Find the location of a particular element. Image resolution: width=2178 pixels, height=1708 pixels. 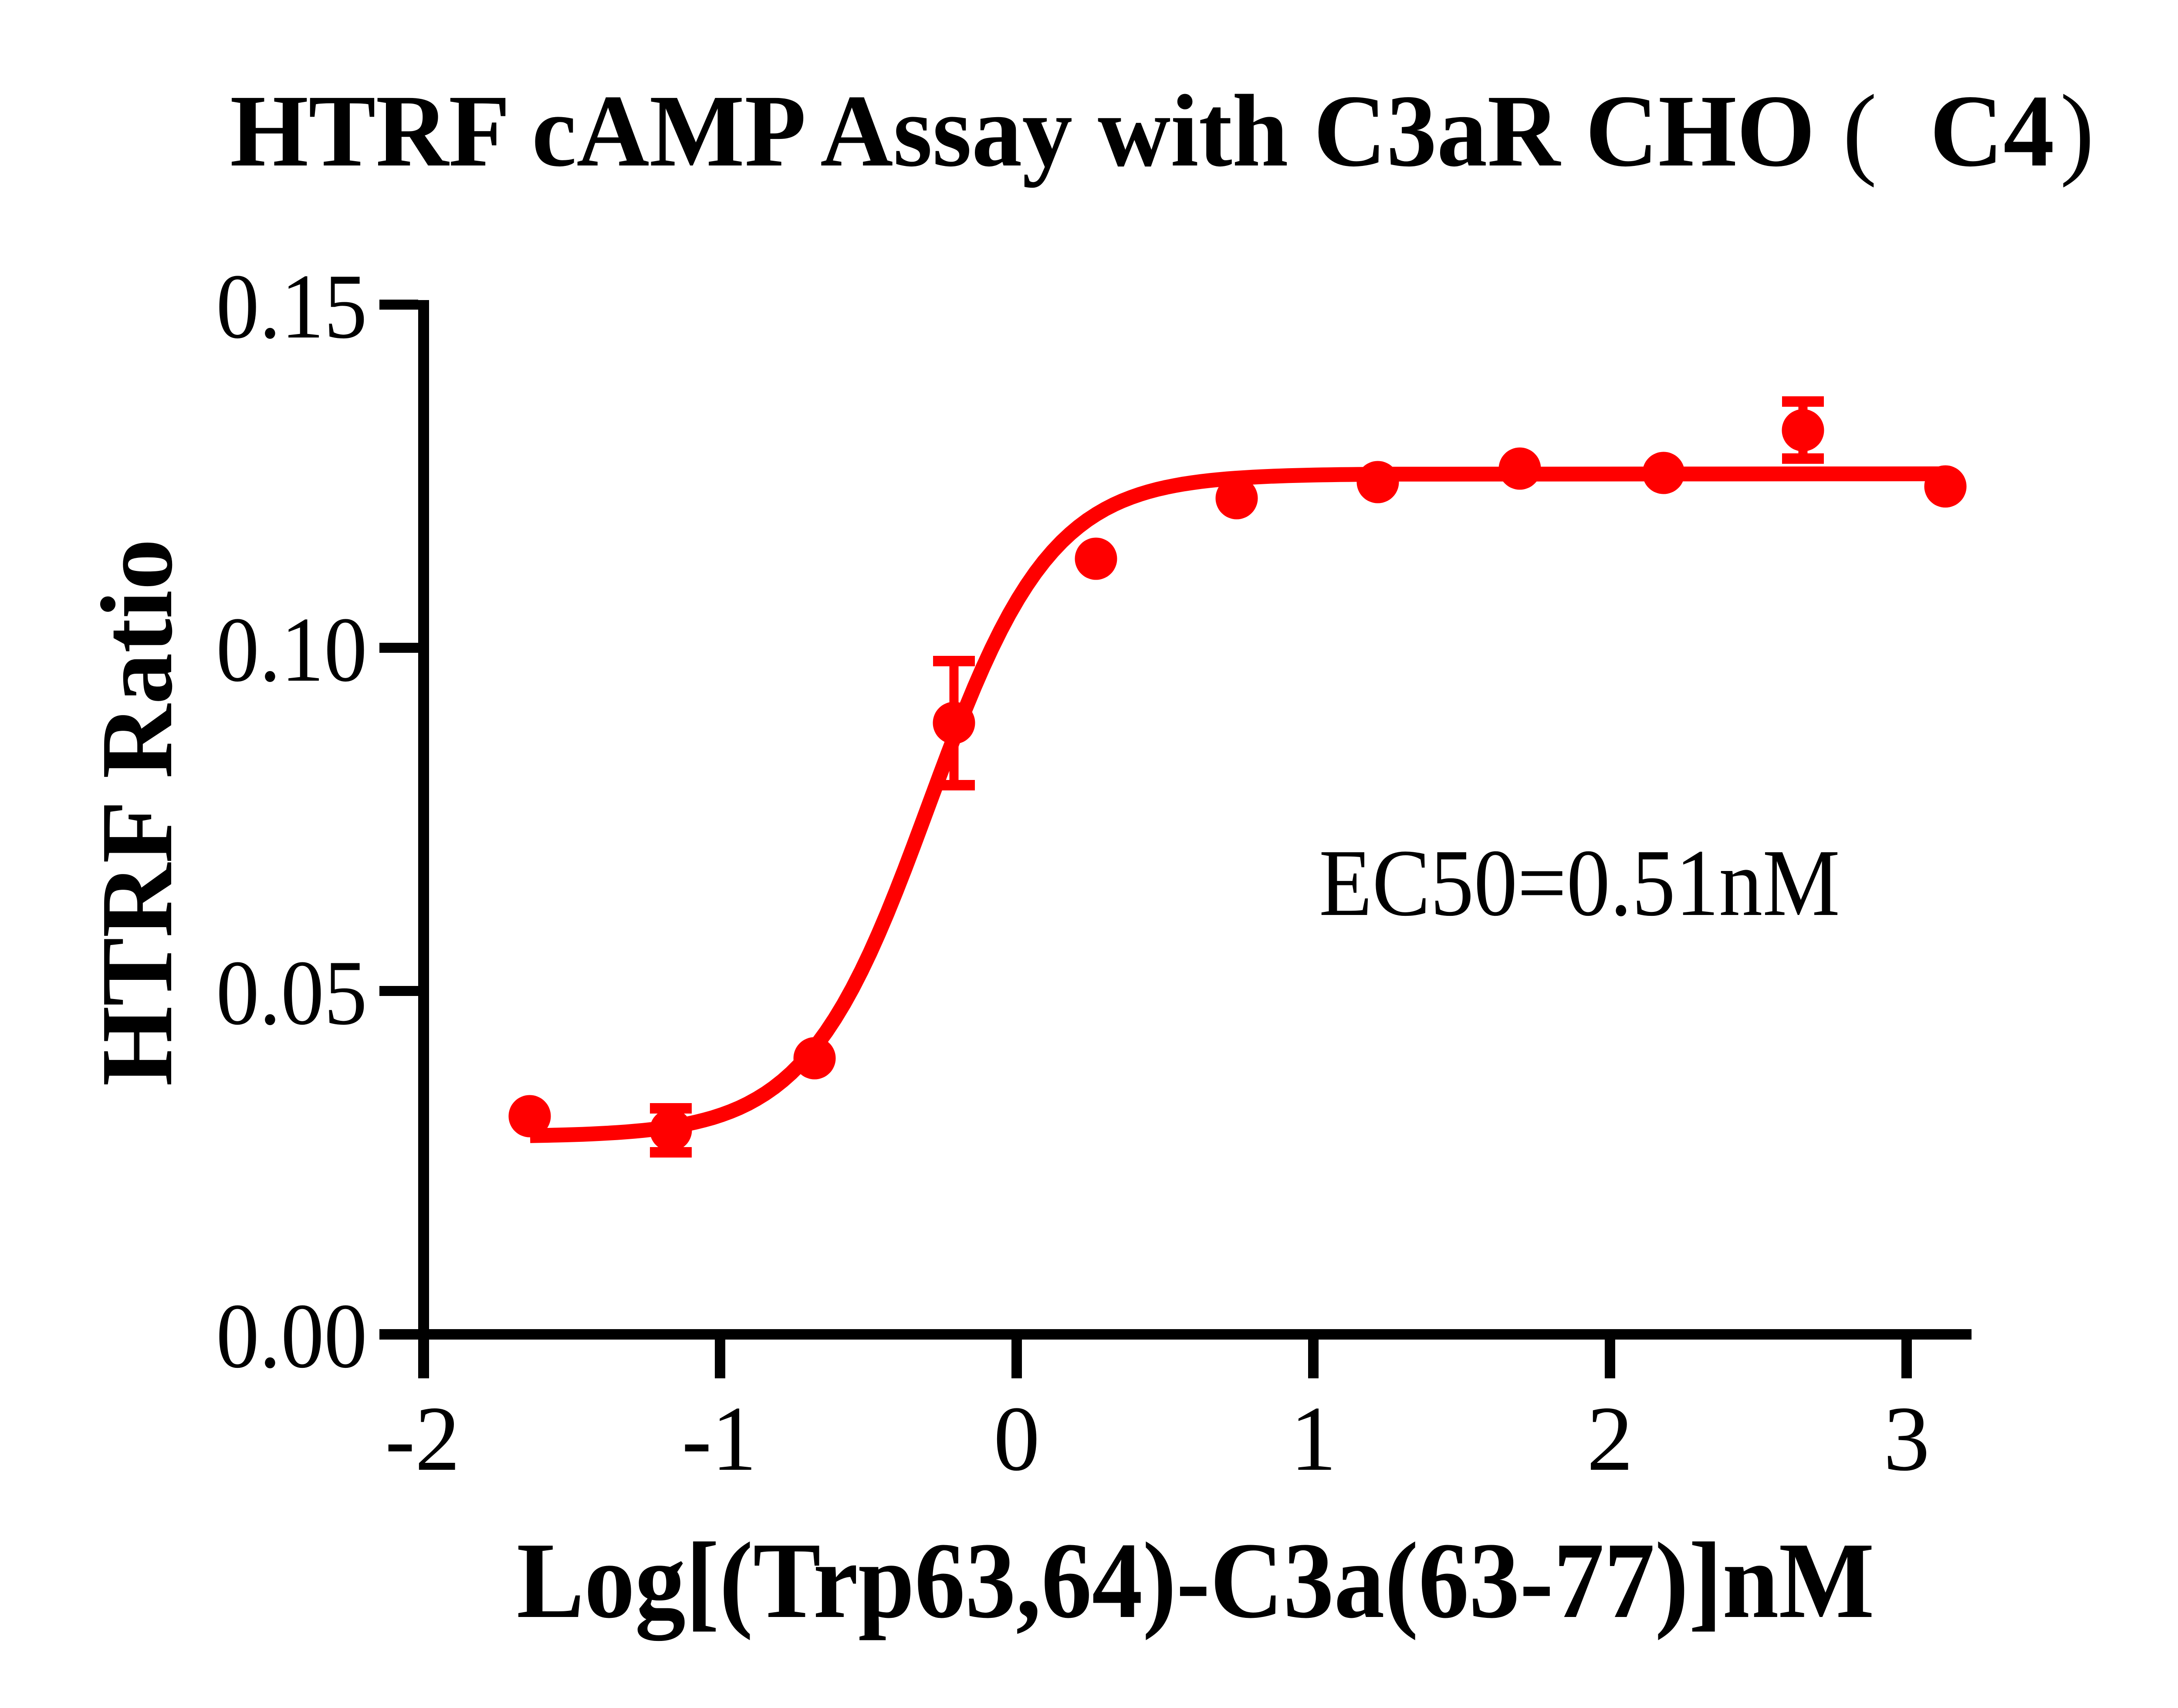

svg-text: -2 is located at coordinates (422, 1438).